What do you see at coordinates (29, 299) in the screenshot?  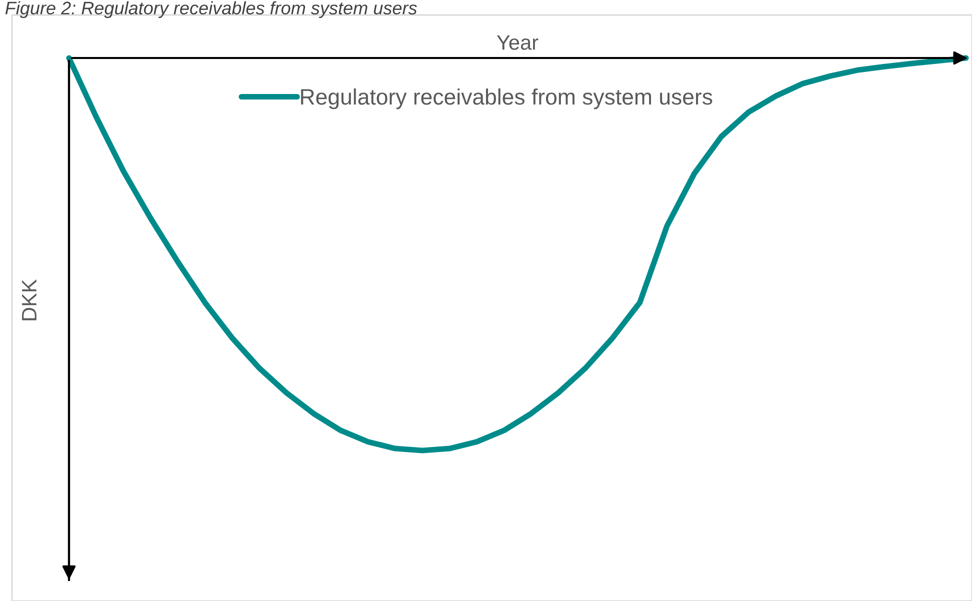 I see `y-axis-title: DKK` at bounding box center [29, 299].